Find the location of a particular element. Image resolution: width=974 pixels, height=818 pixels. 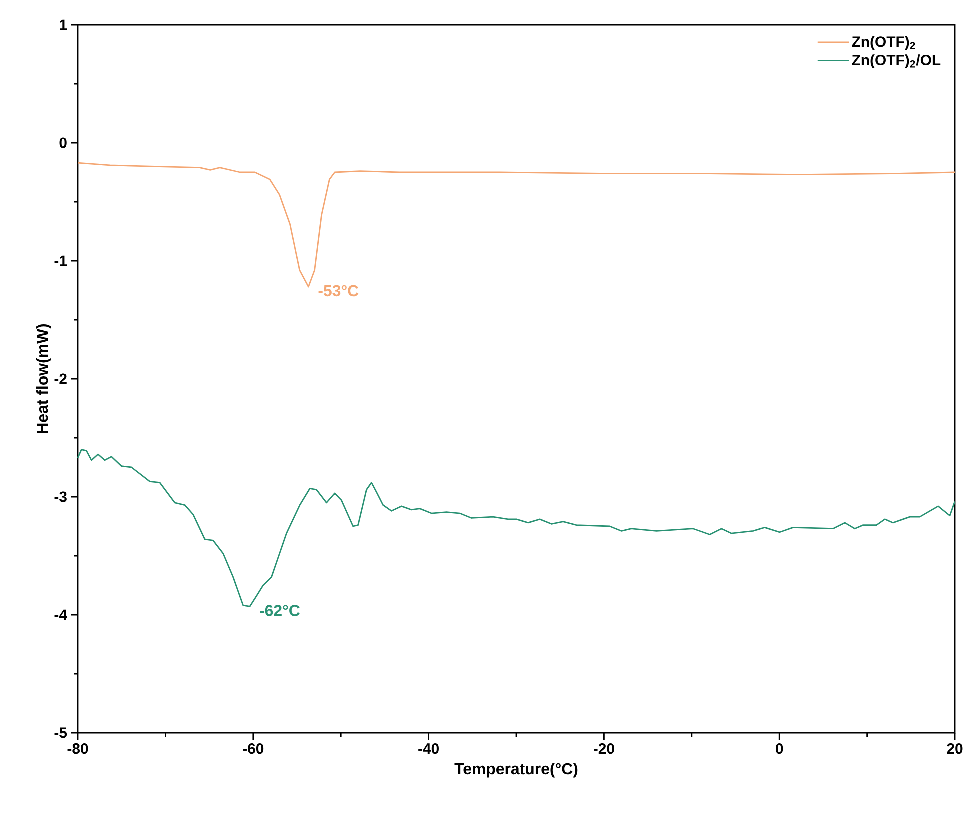

y-tick-label: 0 is located at coordinates (63, 143).